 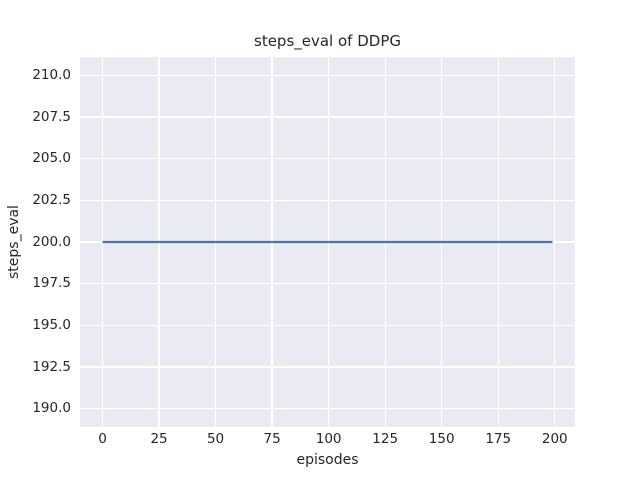 What do you see at coordinates (215, 439) in the screenshot?
I see `x-tick-label: 50` at bounding box center [215, 439].